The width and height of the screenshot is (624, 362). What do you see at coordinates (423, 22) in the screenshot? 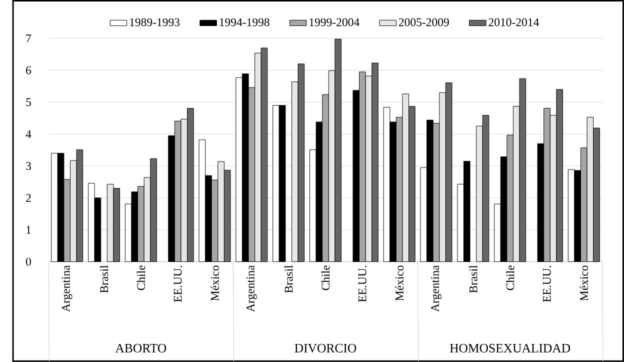
I see `legend-label: 2005-2009` at bounding box center [423, 22].